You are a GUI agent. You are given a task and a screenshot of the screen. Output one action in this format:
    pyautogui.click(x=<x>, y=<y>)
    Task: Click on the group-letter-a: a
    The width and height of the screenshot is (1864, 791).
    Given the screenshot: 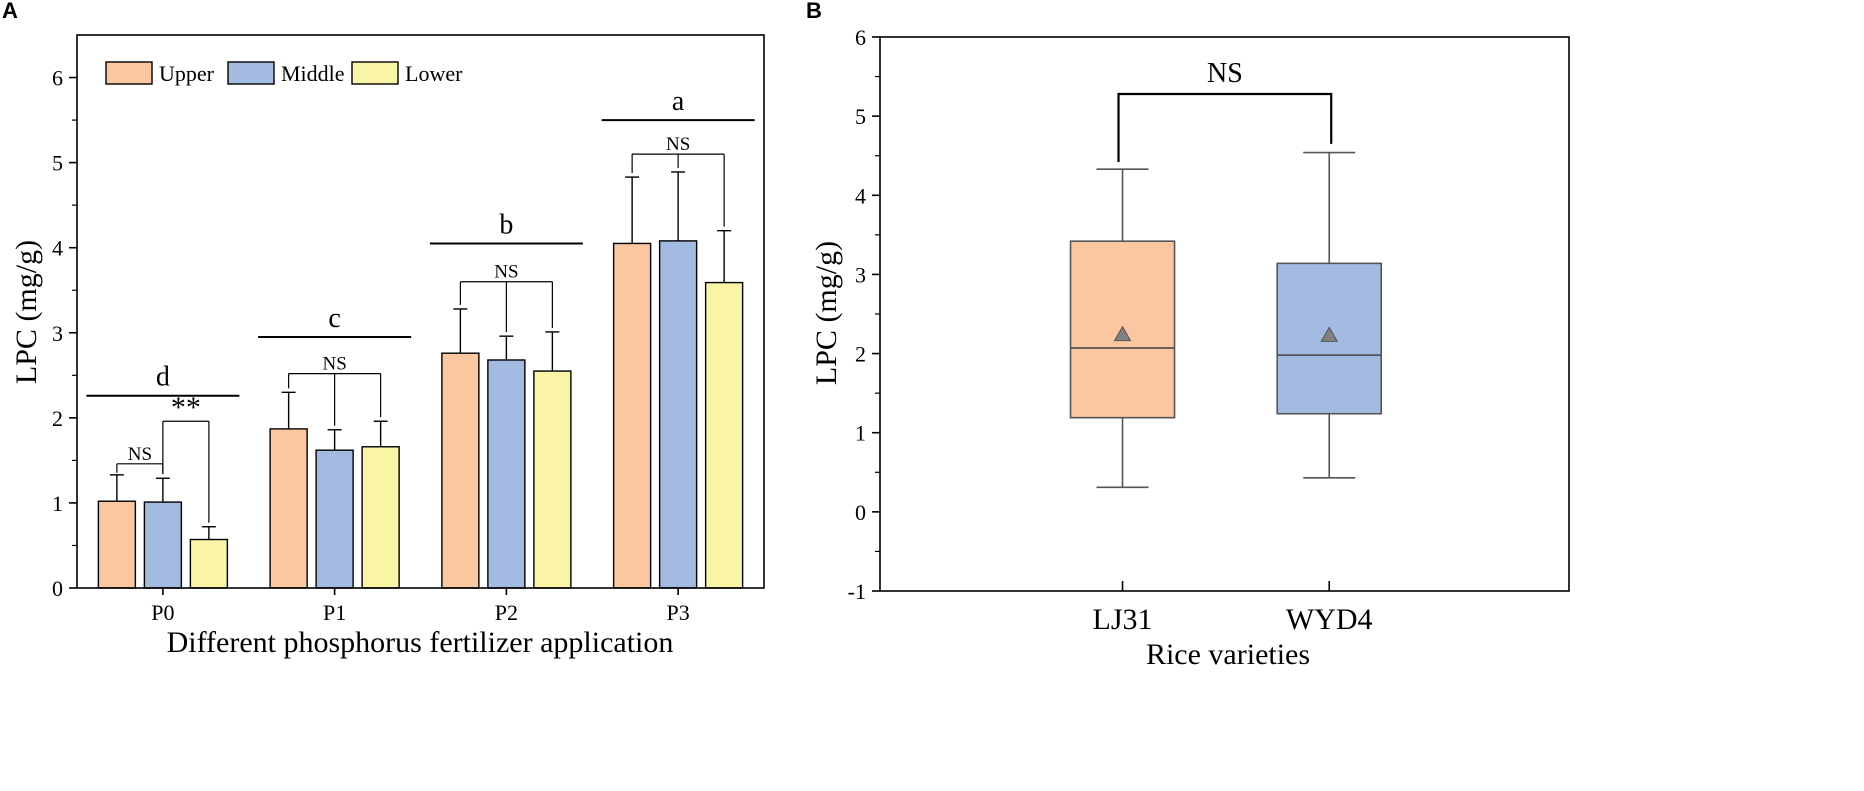 What is the action you would take?
    pyautogui.click(x=678, y=101)
    